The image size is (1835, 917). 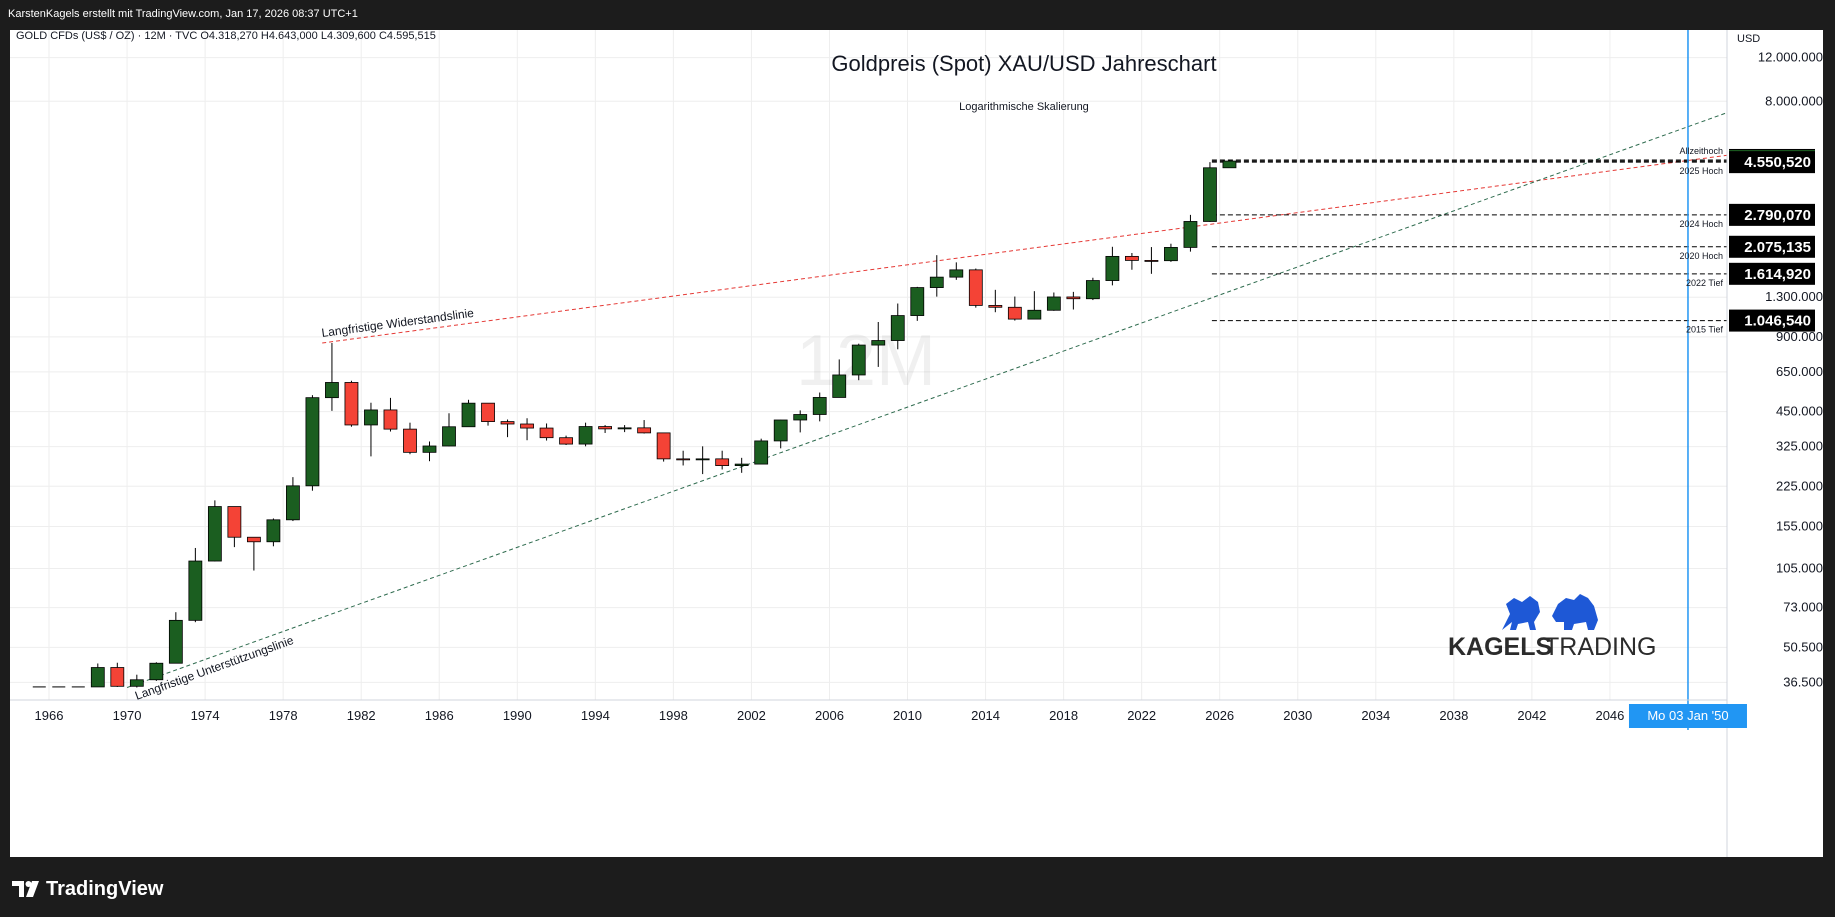 What do you see at coordinates (1799, 525) in the screenshot?
I see `price-tick-label: 155.000` at bounding box center [1799, 525].